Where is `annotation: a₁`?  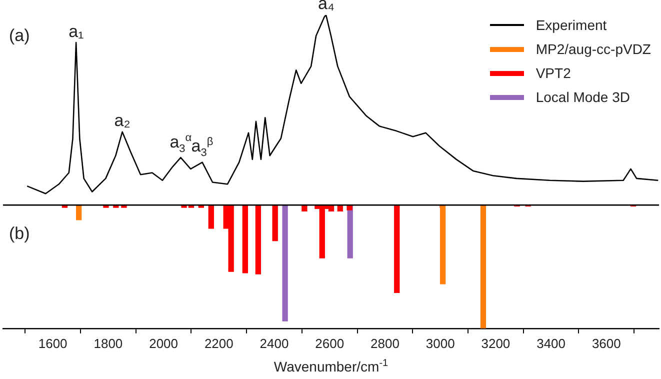 annotation: a₁ is located at coordinates (76, 31).